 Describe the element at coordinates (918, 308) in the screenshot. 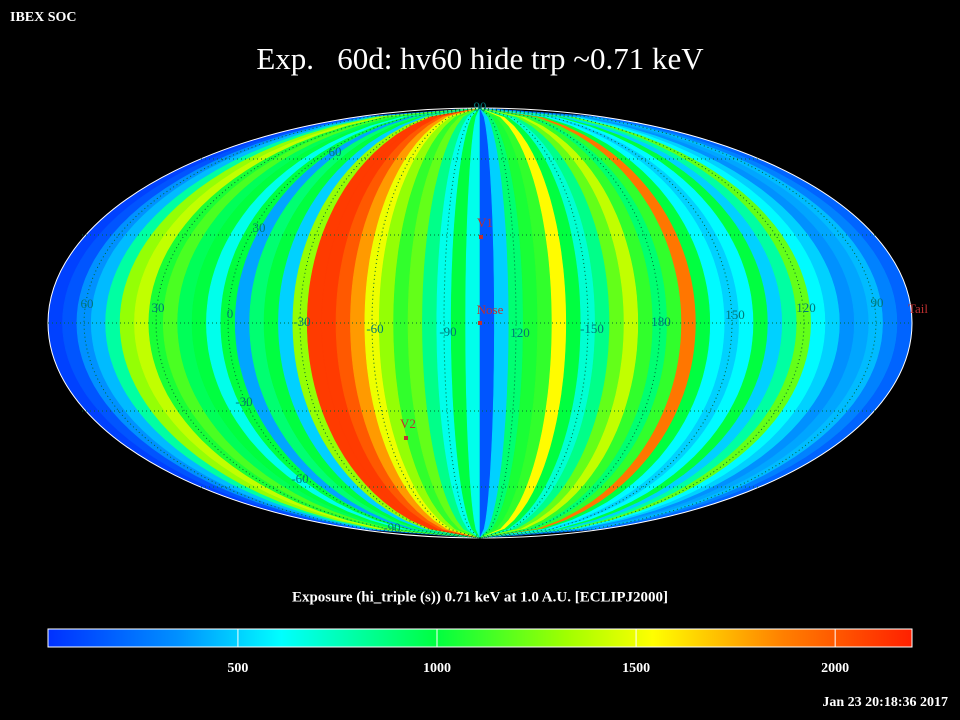

I see `tail-label: Tail` at that location.